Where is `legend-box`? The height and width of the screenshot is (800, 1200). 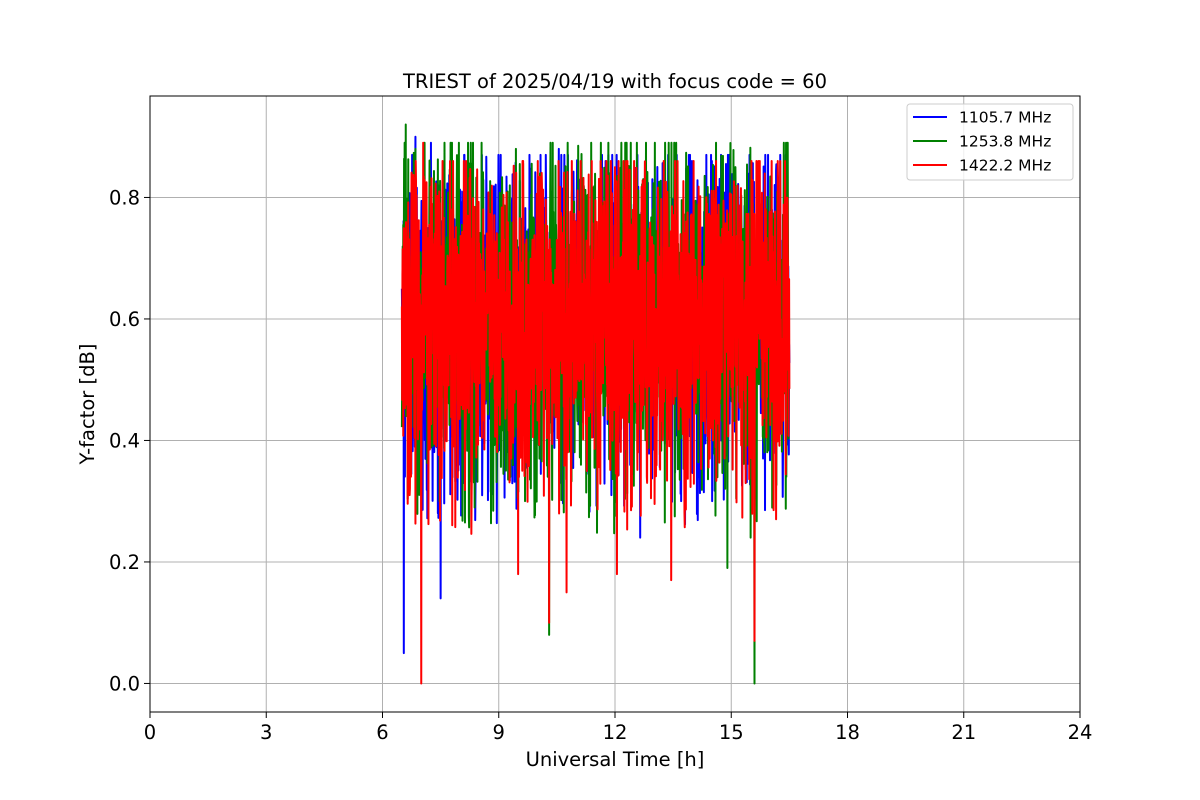
legend-box is located at coordinates (990, 142).